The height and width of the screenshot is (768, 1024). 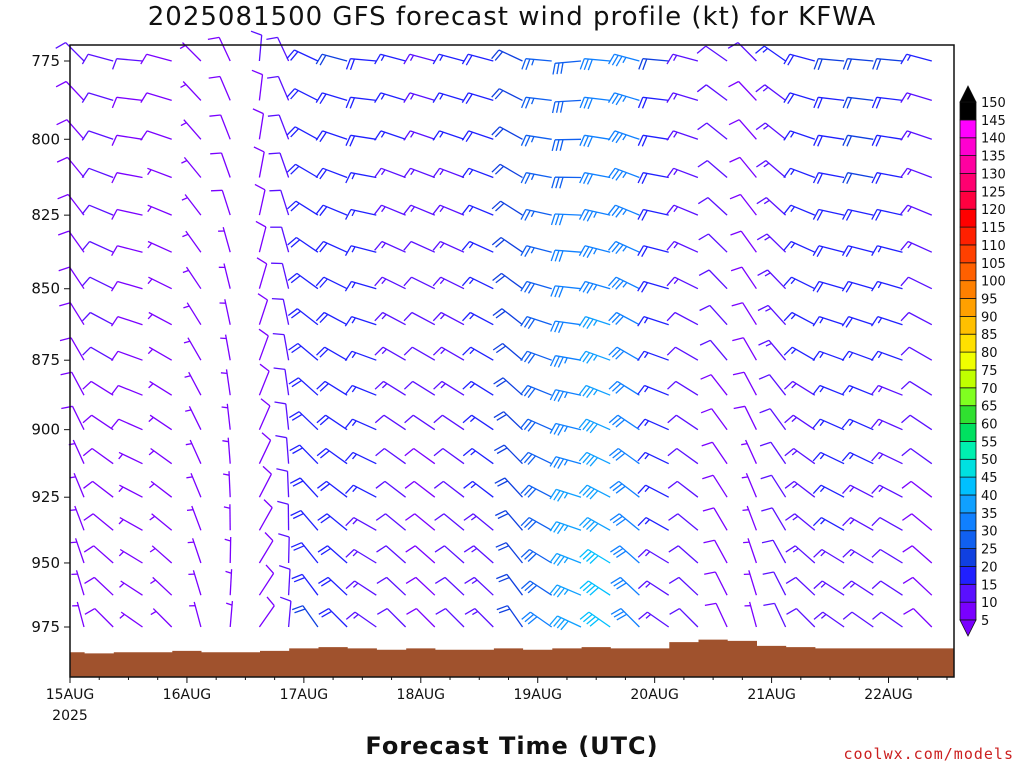 What do you see at coordinates (512, 658) in the screenshot?
I see `surface-area` at bounding box center [512, 658].